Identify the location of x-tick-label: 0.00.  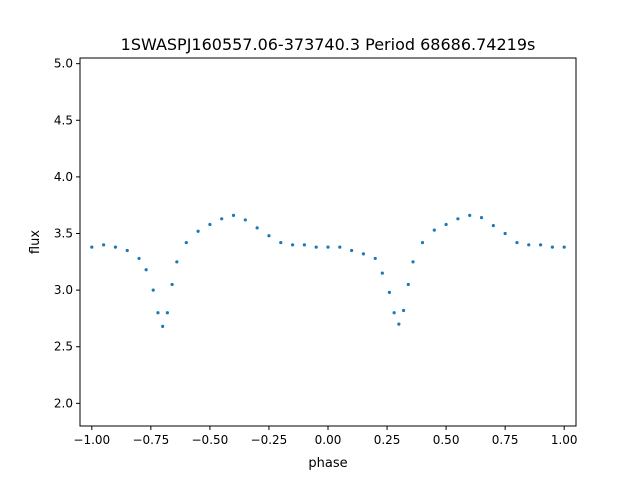
(328, 440).